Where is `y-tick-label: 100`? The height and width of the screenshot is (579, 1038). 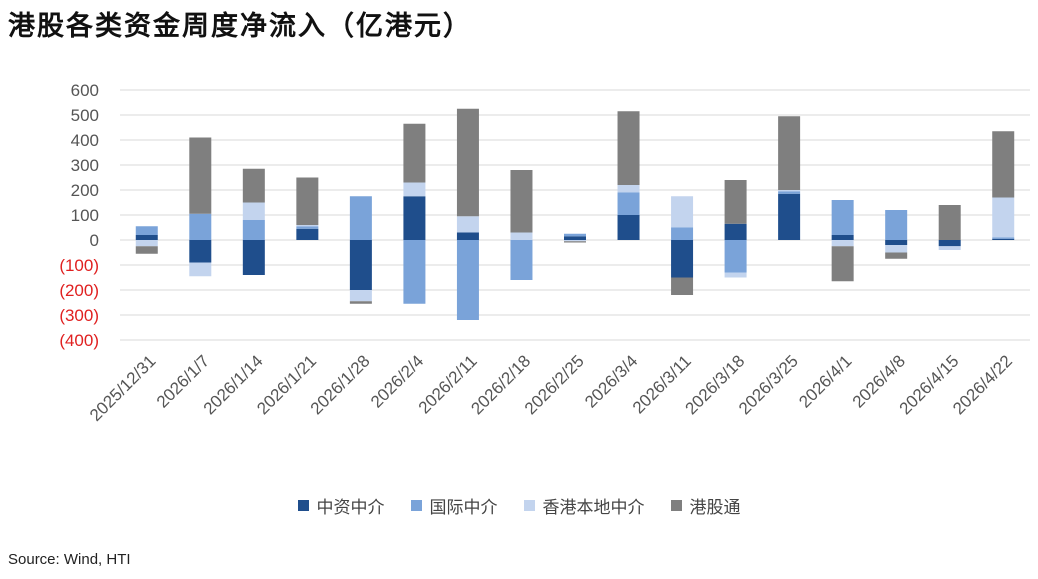 y-tick-label: 100 is located at coordinates (85, 215).